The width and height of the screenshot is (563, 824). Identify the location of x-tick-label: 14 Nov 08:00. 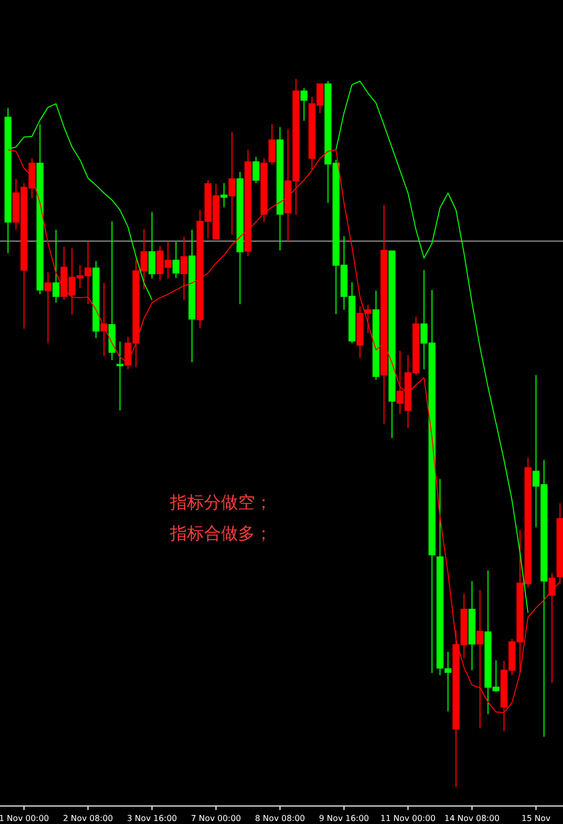
(472, 818).